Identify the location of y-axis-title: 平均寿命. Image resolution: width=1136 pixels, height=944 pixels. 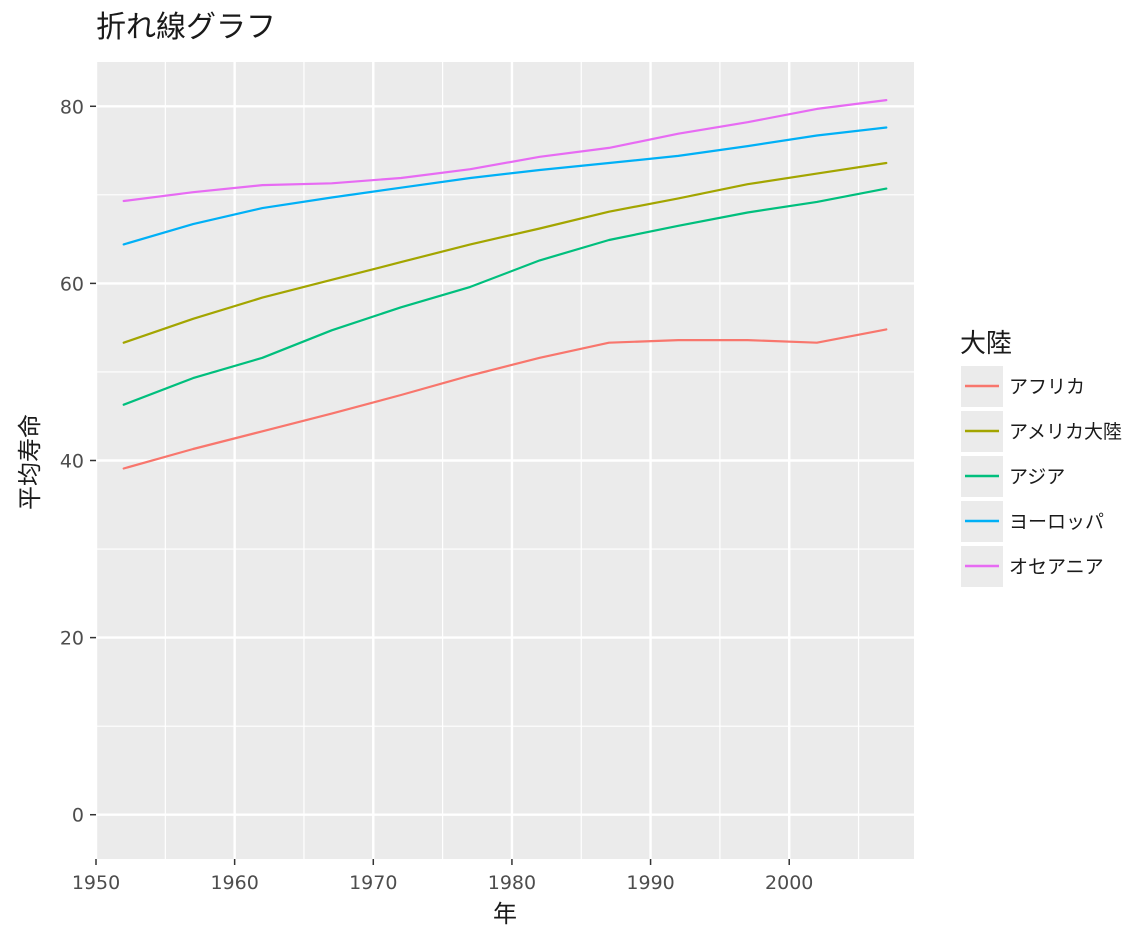
(30, 462).